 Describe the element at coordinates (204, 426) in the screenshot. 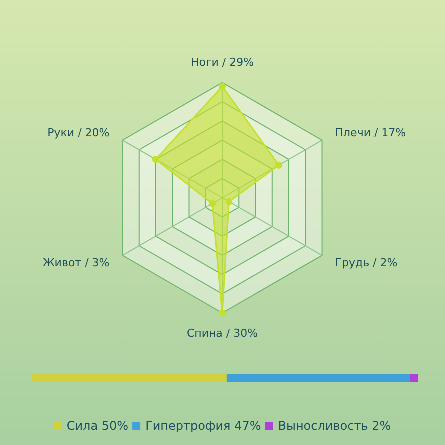

I see `legend-label: Гипертрофия 47%` at that location.